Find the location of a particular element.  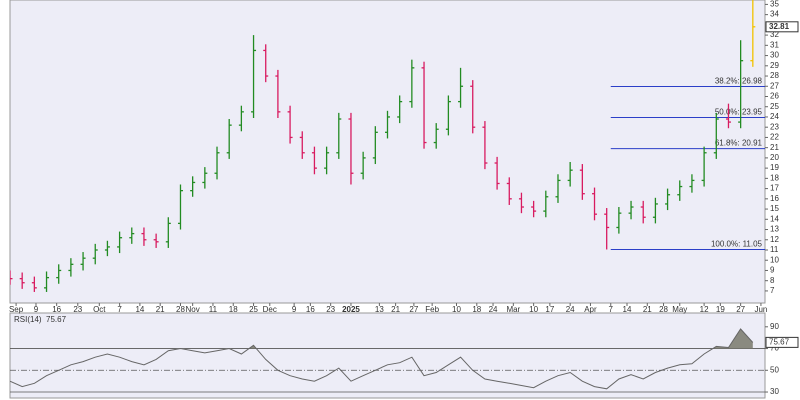

y-tick-label: 70 is located at coordinates (774, 348).